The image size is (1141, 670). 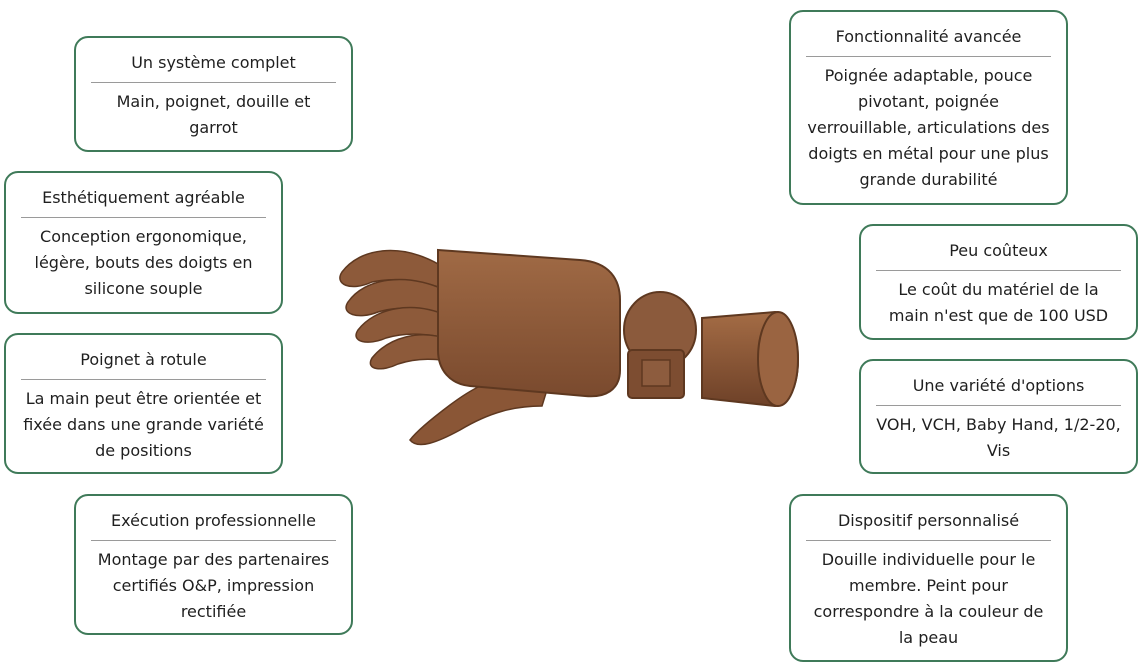 I want to click on feature-title: Exécution professionnelle, so click(x=213, y=518).